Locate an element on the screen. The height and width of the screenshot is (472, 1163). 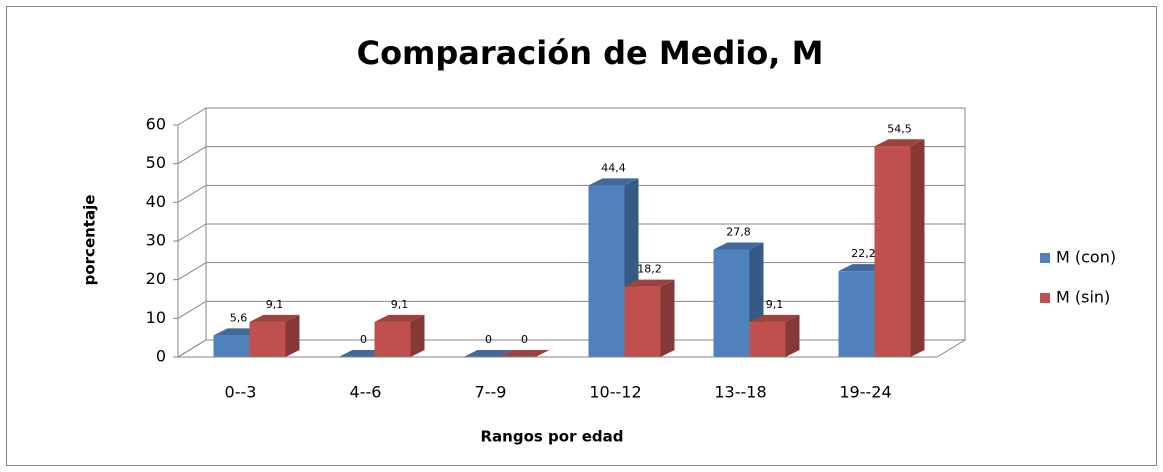
y-tick-label: 30 is located at coordinates (156, 240).